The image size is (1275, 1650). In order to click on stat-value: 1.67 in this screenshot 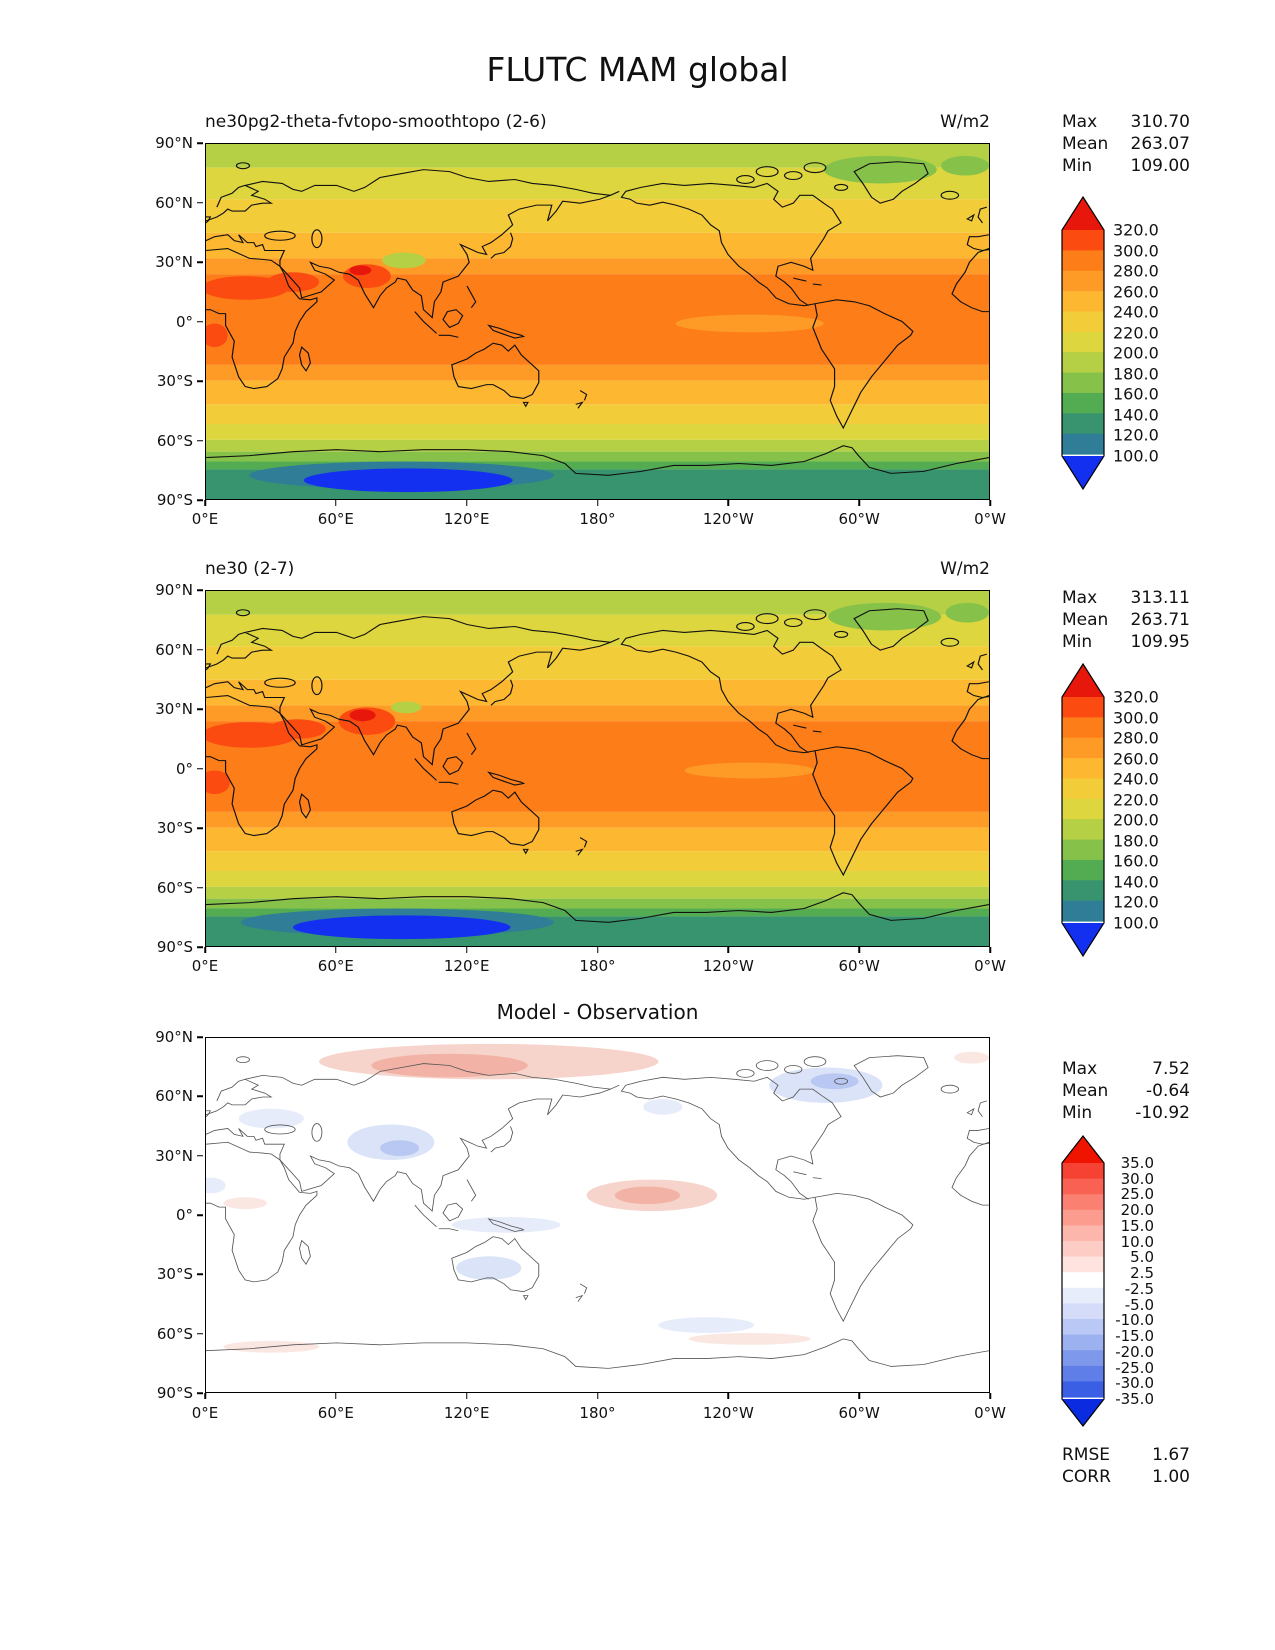, I will do `click(1171, 1455)`.